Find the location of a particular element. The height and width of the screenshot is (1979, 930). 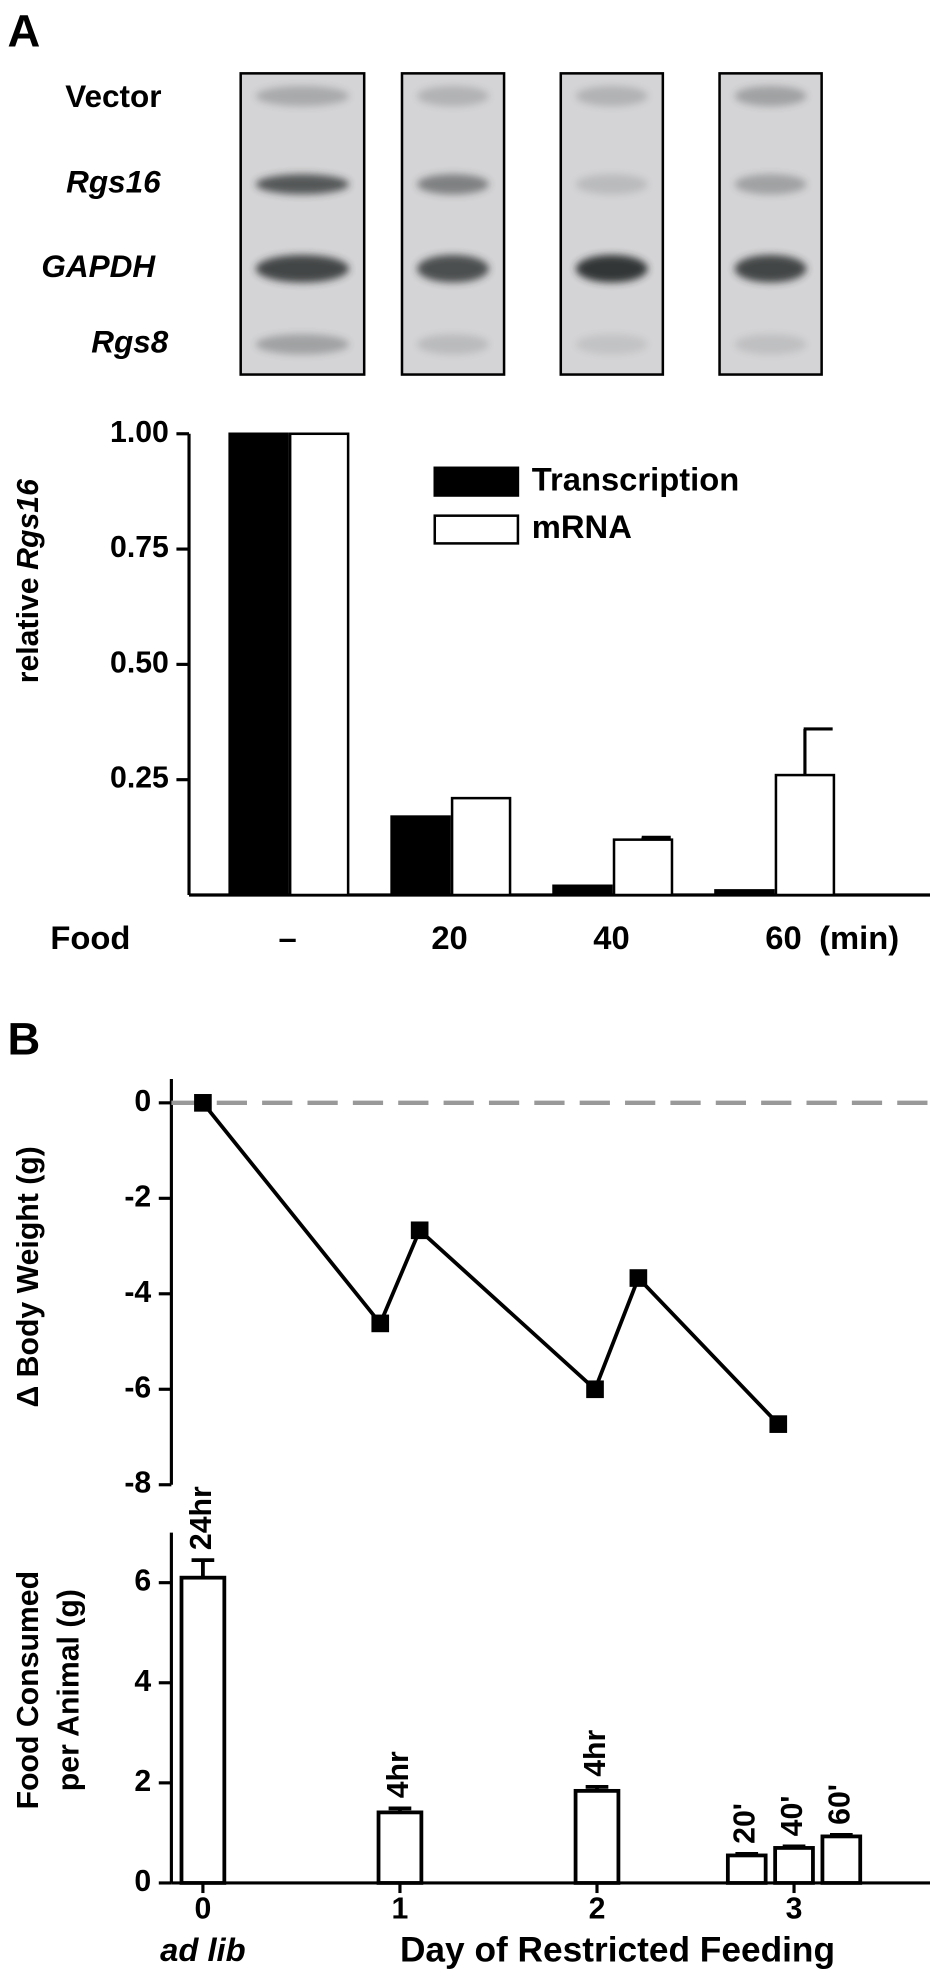

y-tick-label: 0.50 is located at coordinates (139, 662).